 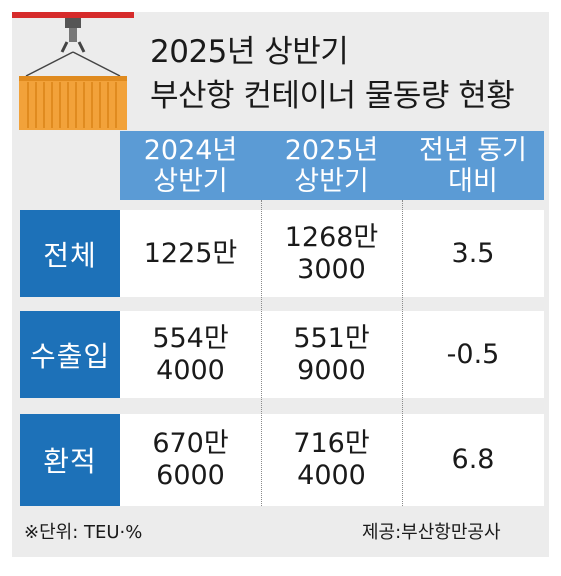 I want to click on cell-total-change: 3.5, so click(x=473, y=253).